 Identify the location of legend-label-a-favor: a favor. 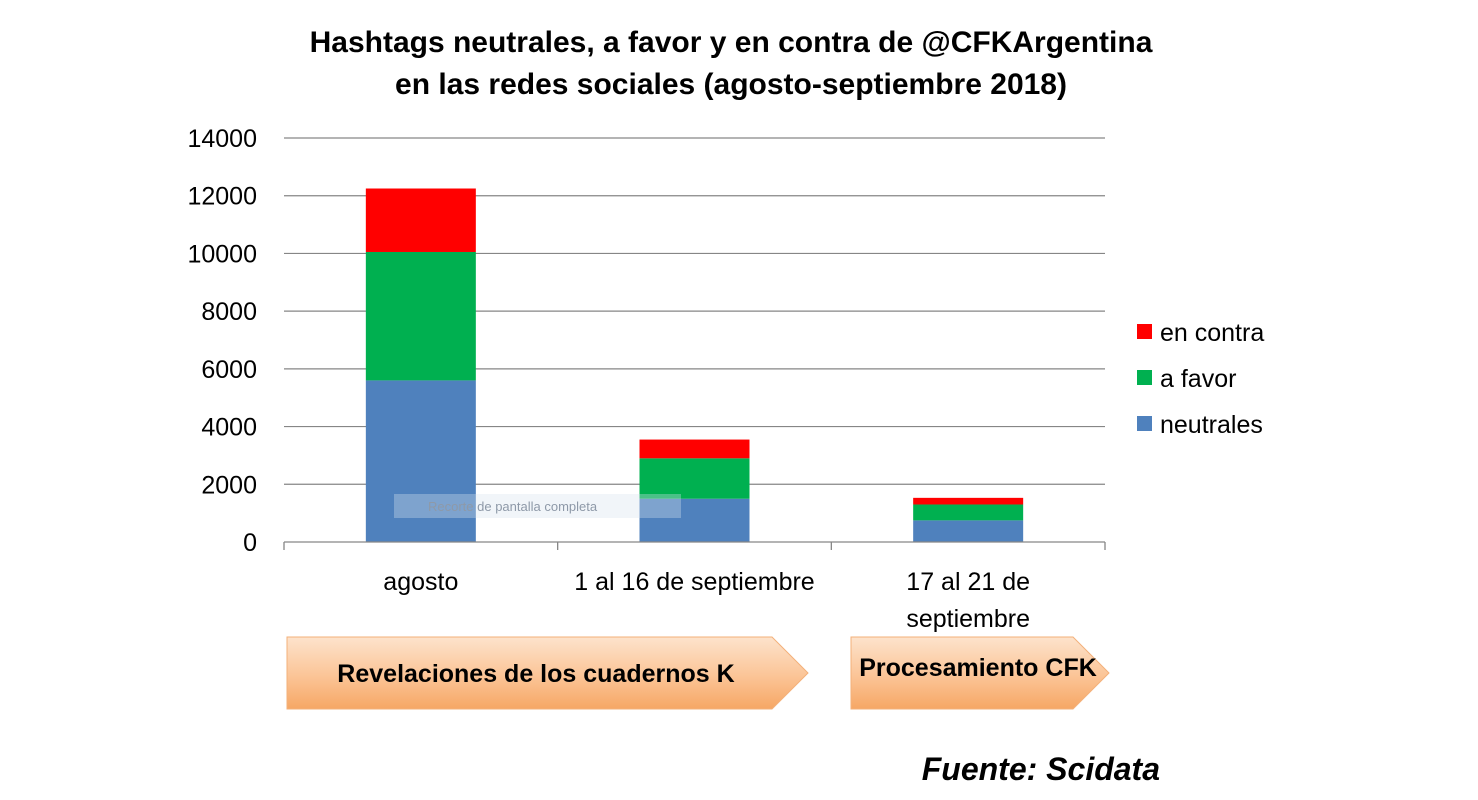
(1198, 379).